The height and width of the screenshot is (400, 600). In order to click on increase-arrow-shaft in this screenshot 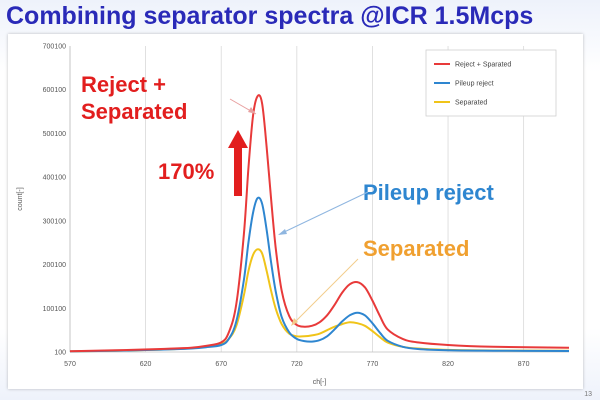, I will do `click(238, 171)`.